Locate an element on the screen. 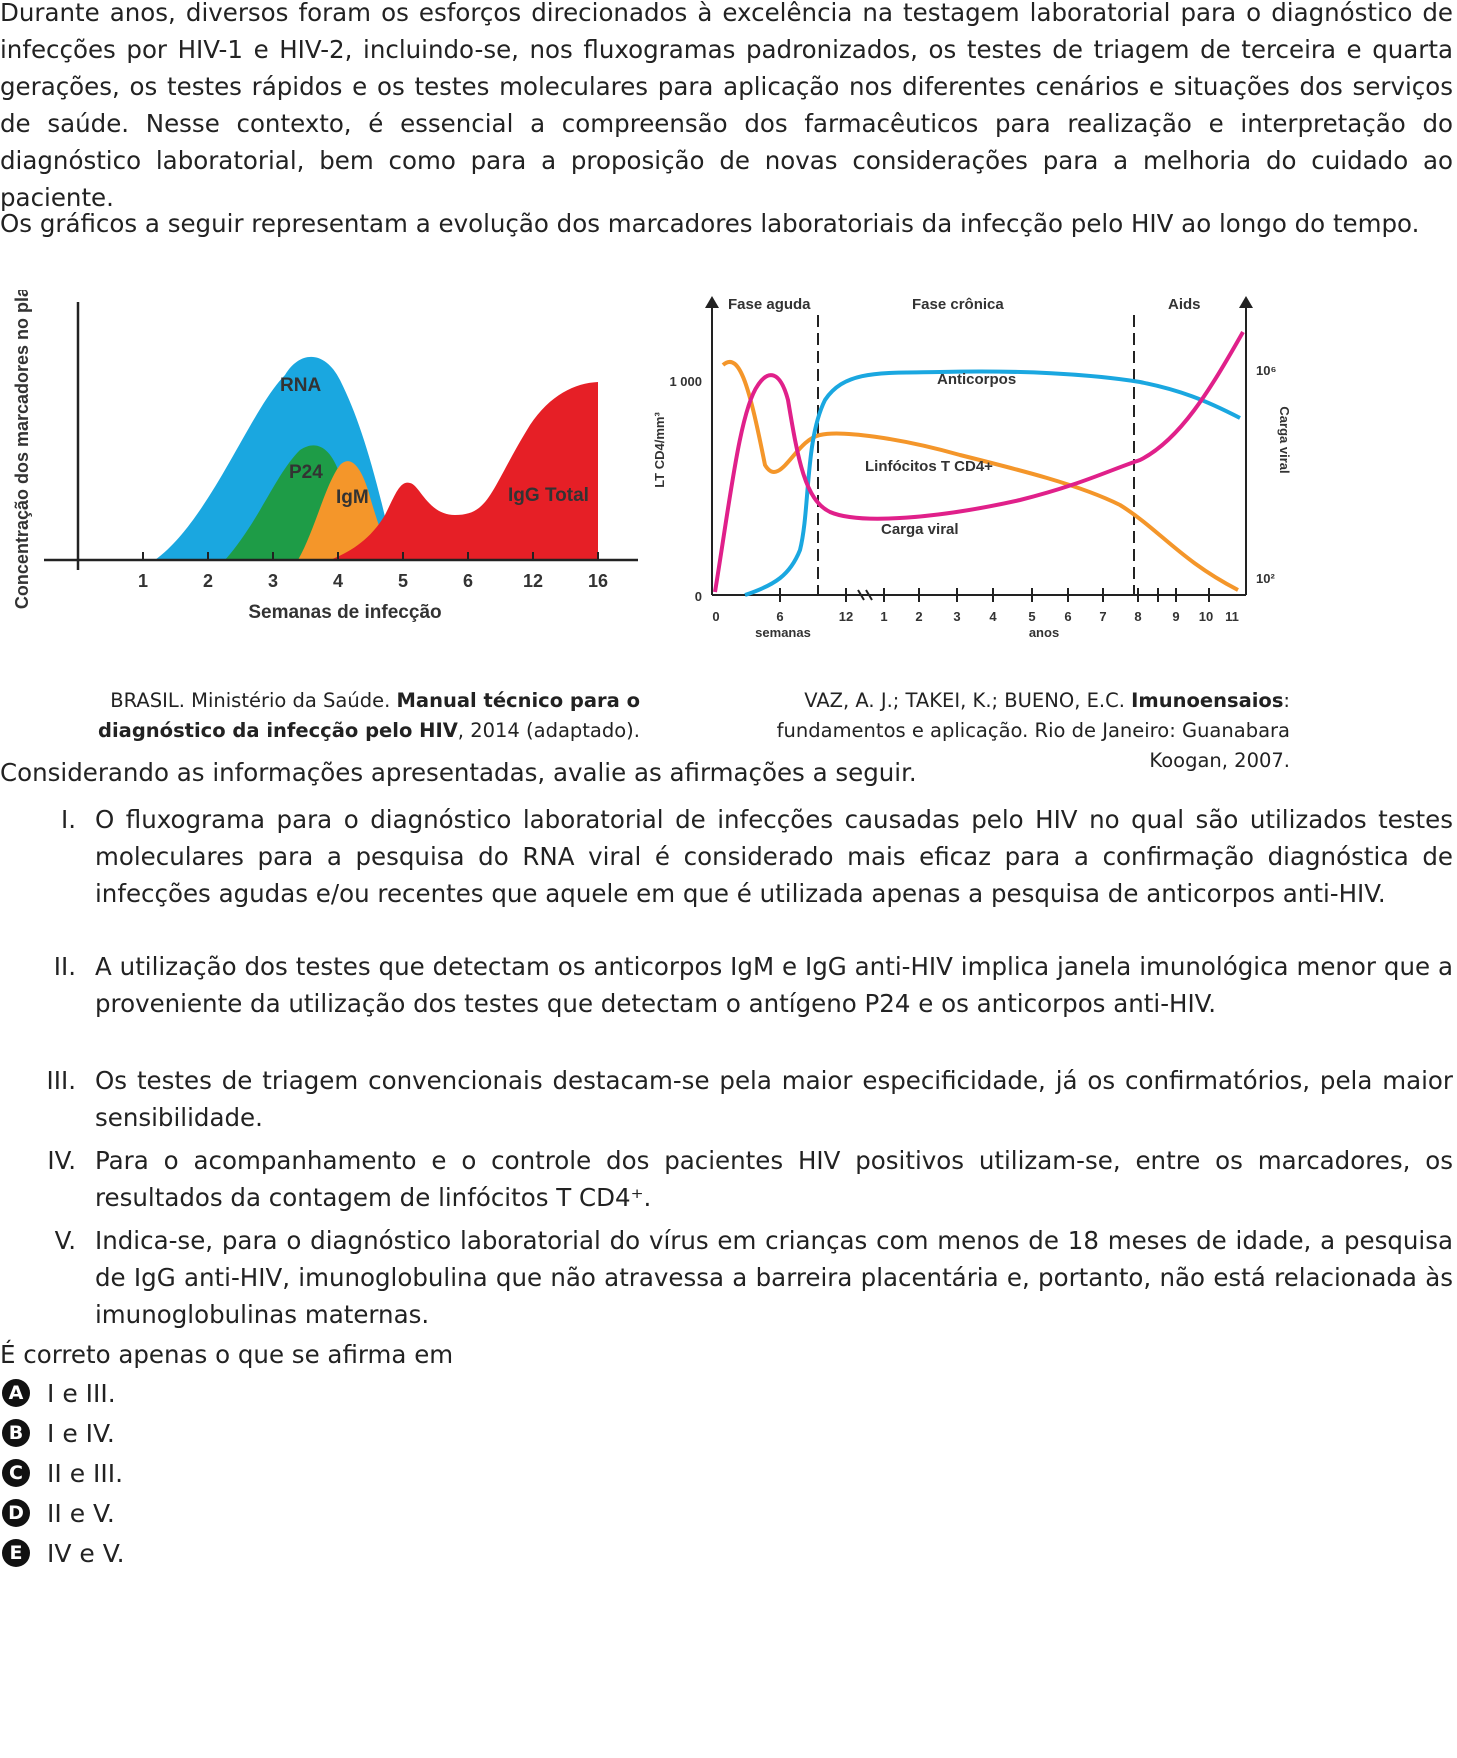  x-unit-weeks: semanas is located at coordinates (783, 632).